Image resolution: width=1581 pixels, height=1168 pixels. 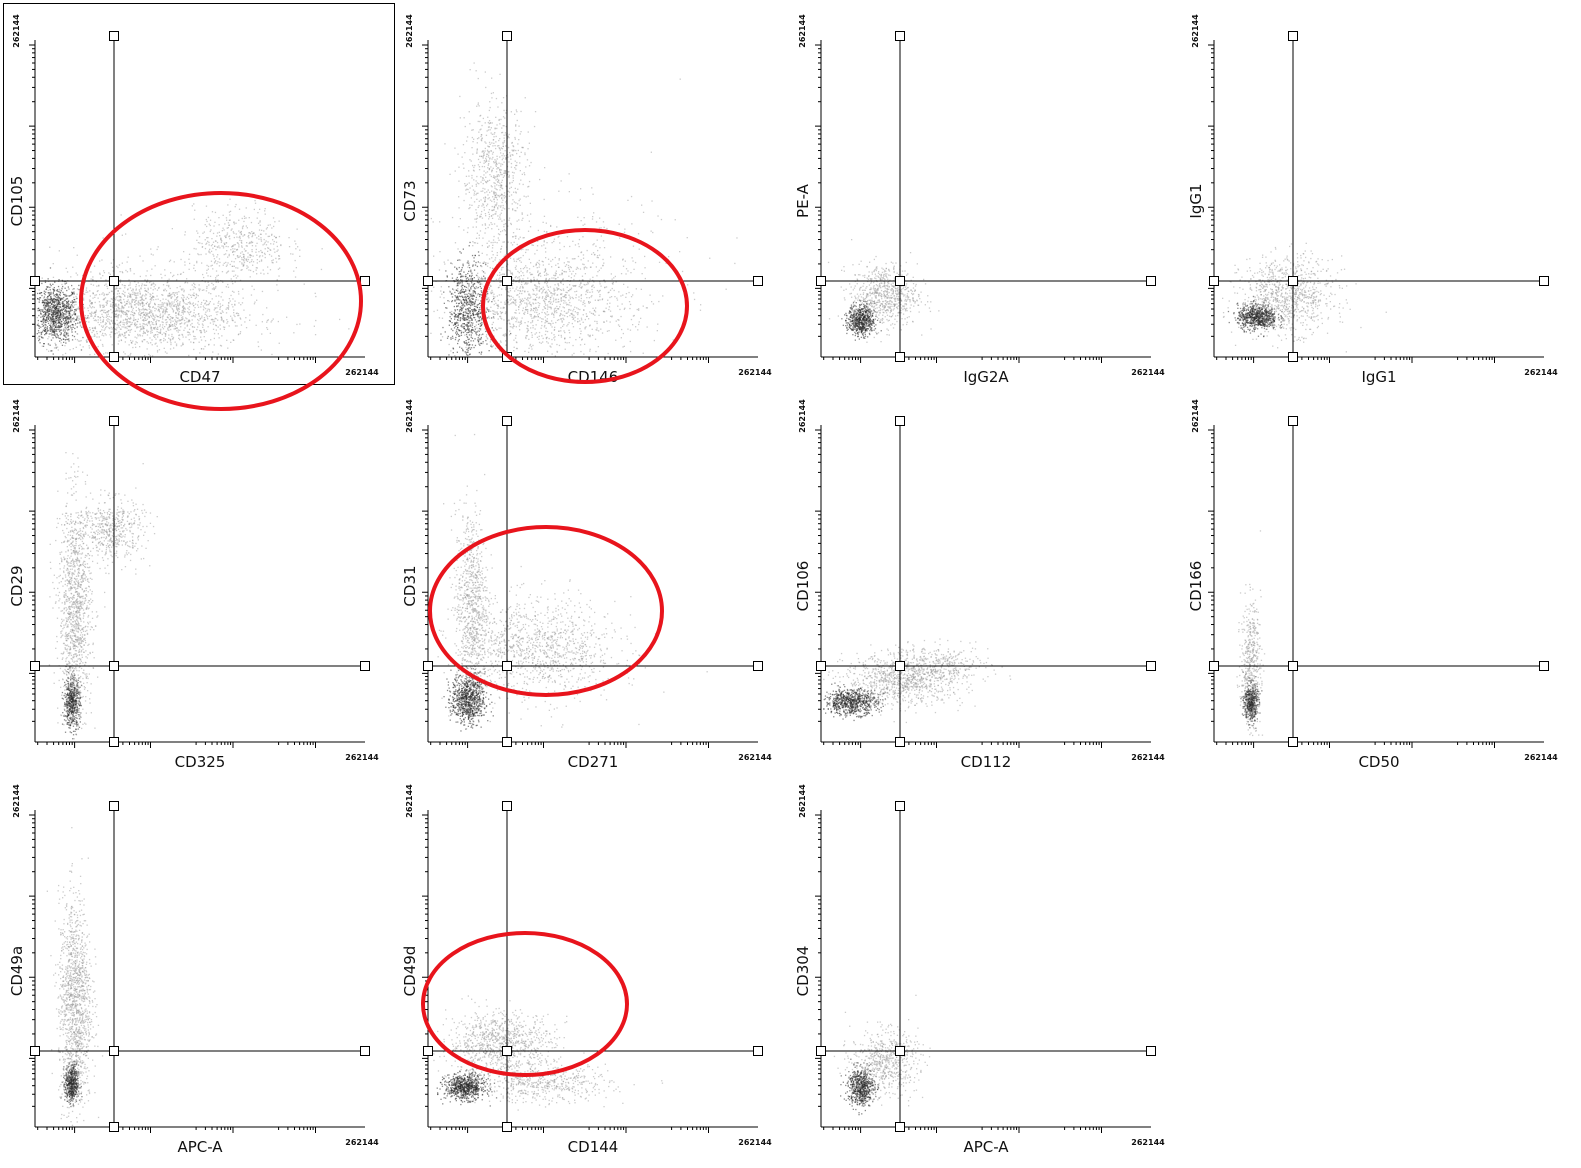 What do you see at coordinates (17, 201) in the screenshot?
I see `y-axis-label: CD105` at bounding box center [17, 201].